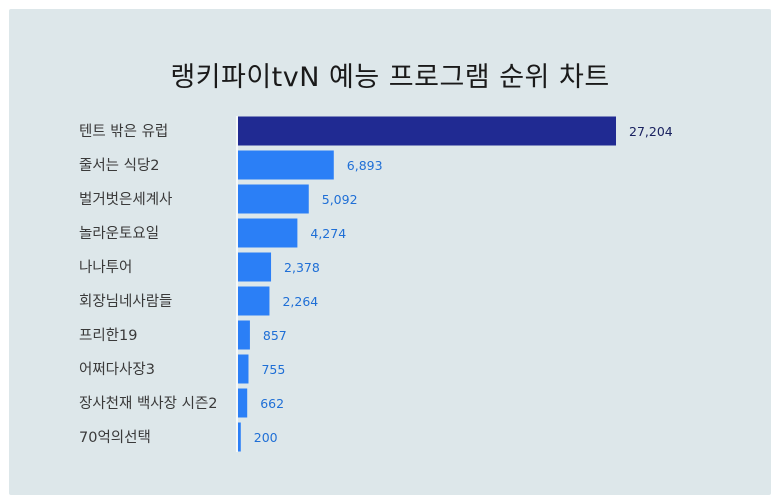 This screenshot has width=780, height=503. Describe the element at coordinates (365, 165) in the screenshot. I see `value-label: 6,893` at that location.